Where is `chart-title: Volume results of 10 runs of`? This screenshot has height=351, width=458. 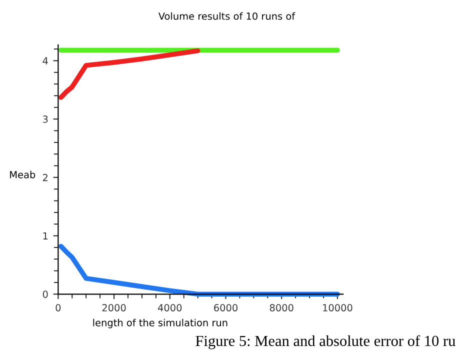
chart-title: Volume results of 10 runs of is located at coordinates (227, 16).